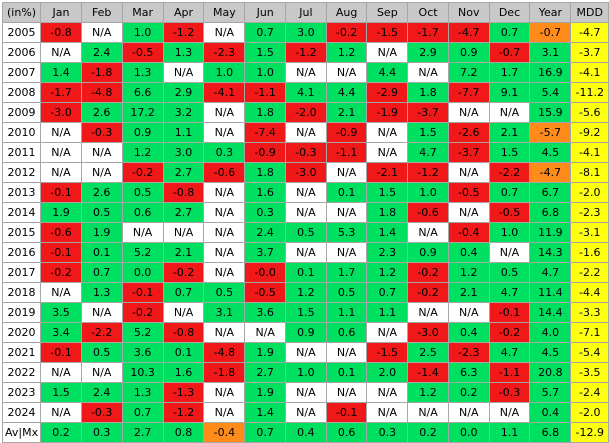  I want to click on column-header: Jun, so click(265, 12).